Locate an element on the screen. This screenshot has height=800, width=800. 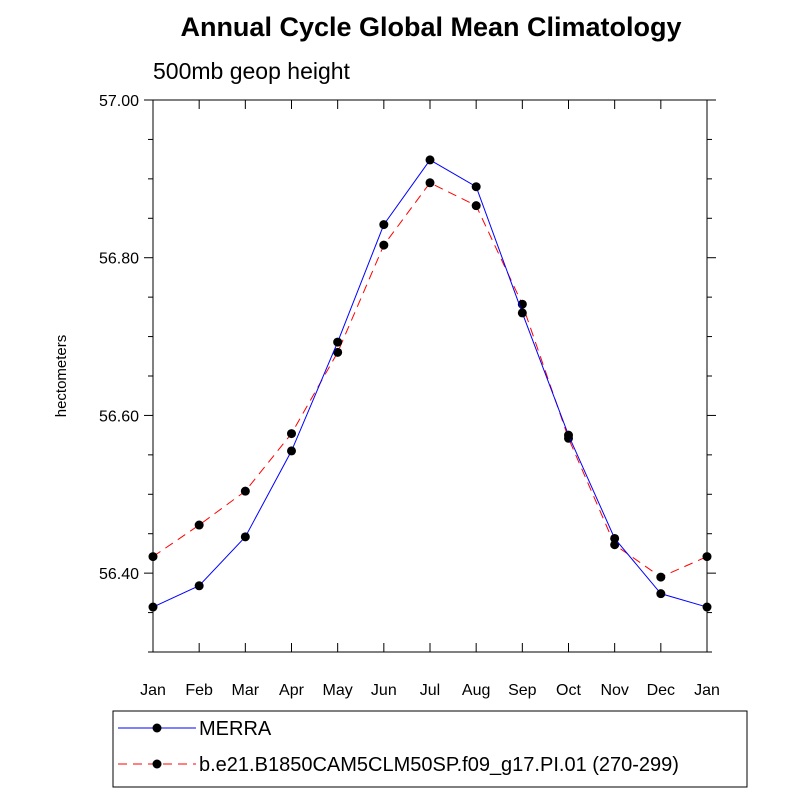
x-tick-label: Dec is located at coordinates (661, 690).